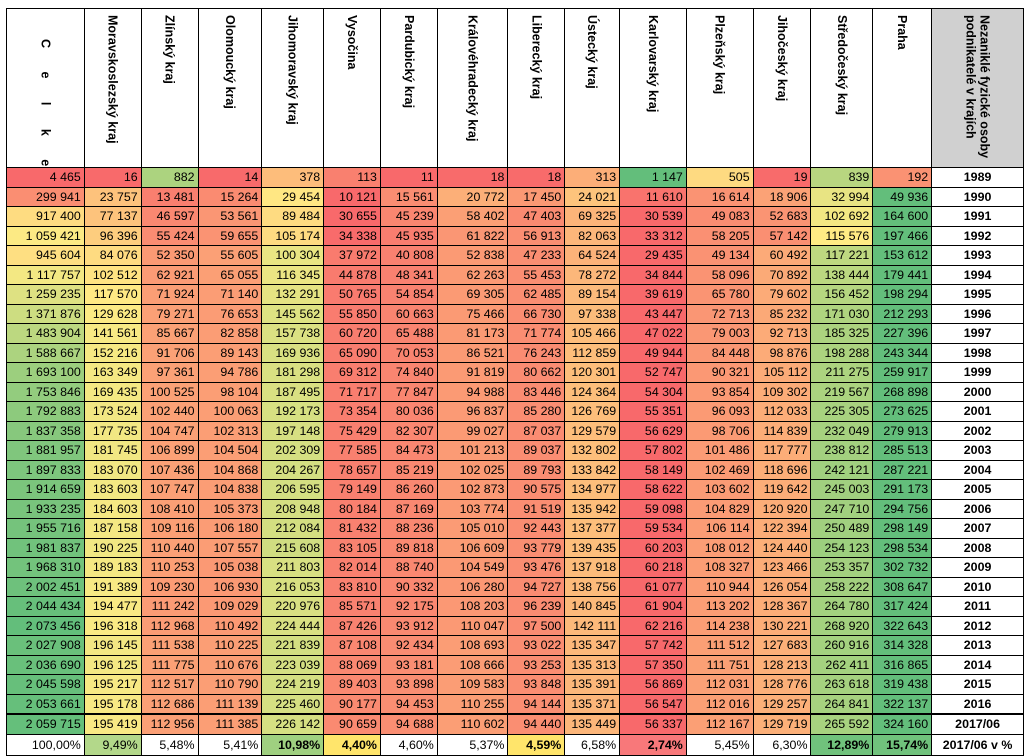 The width and height of the screenshot is (1024, 756). Describe the element at coordinates (842, 625) in the screenshot. I see `table-cell: 268 920` at that location.